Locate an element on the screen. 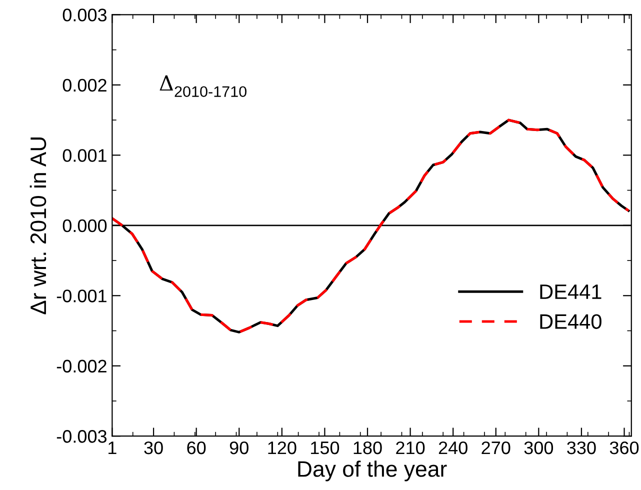  y-tick-label: 0.000 is located at coordinates (84, 225).